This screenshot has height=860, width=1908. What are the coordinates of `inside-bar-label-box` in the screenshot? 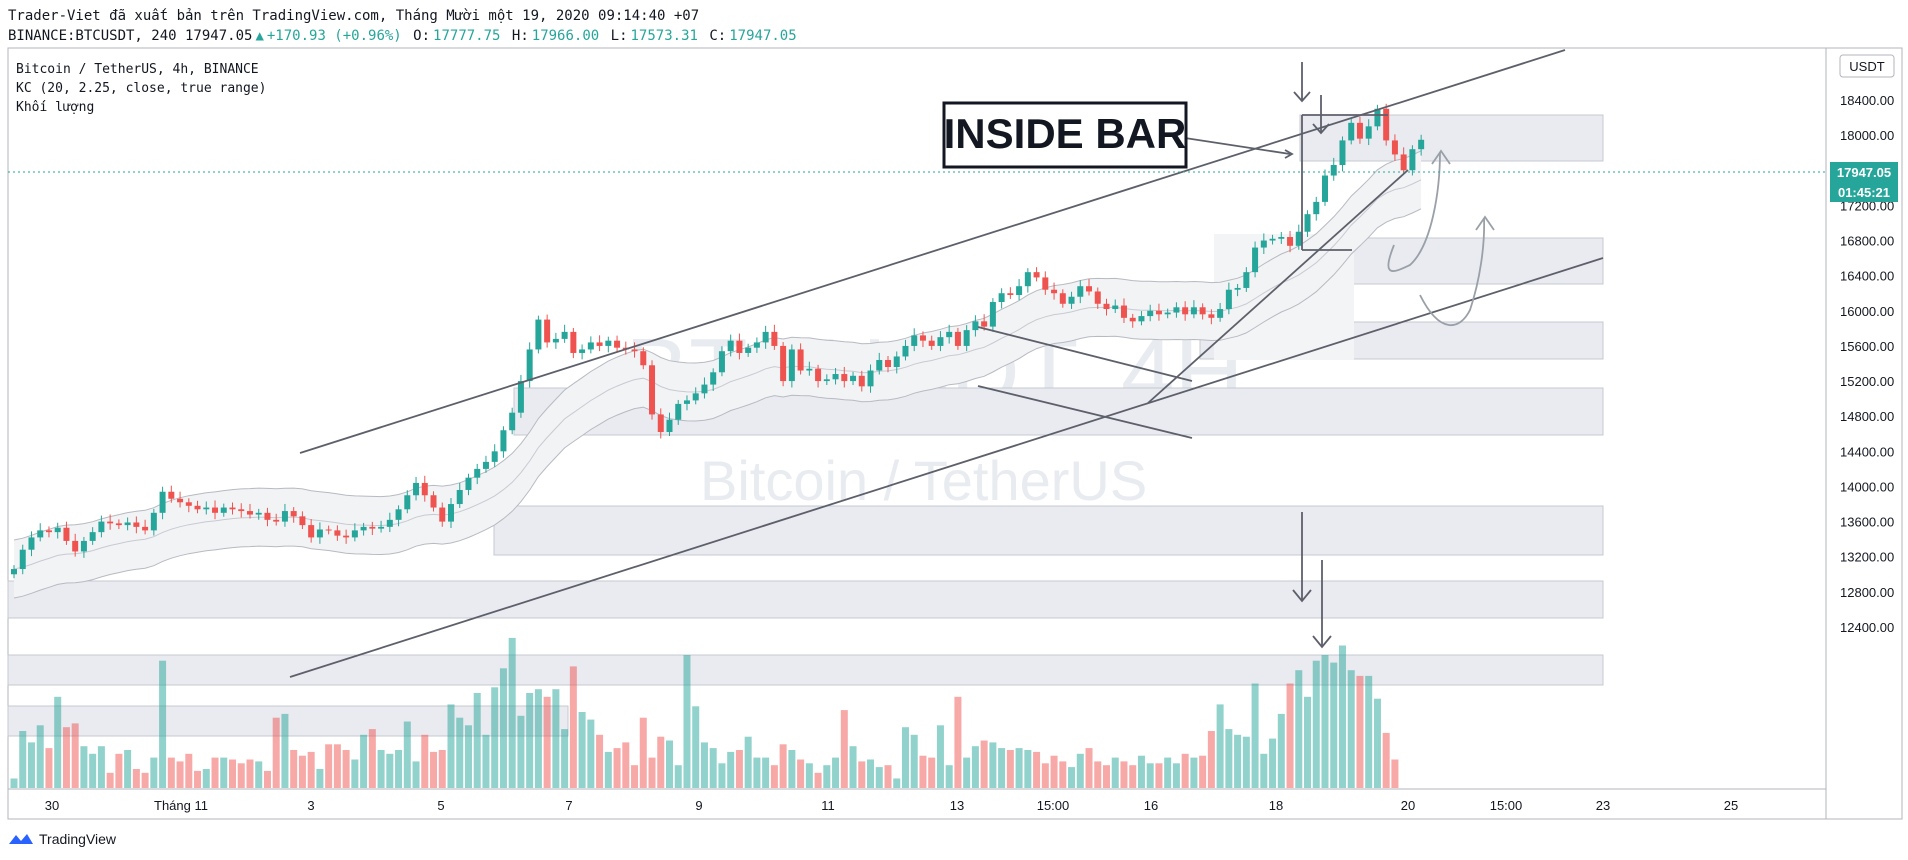 It's located at (1065, 135).